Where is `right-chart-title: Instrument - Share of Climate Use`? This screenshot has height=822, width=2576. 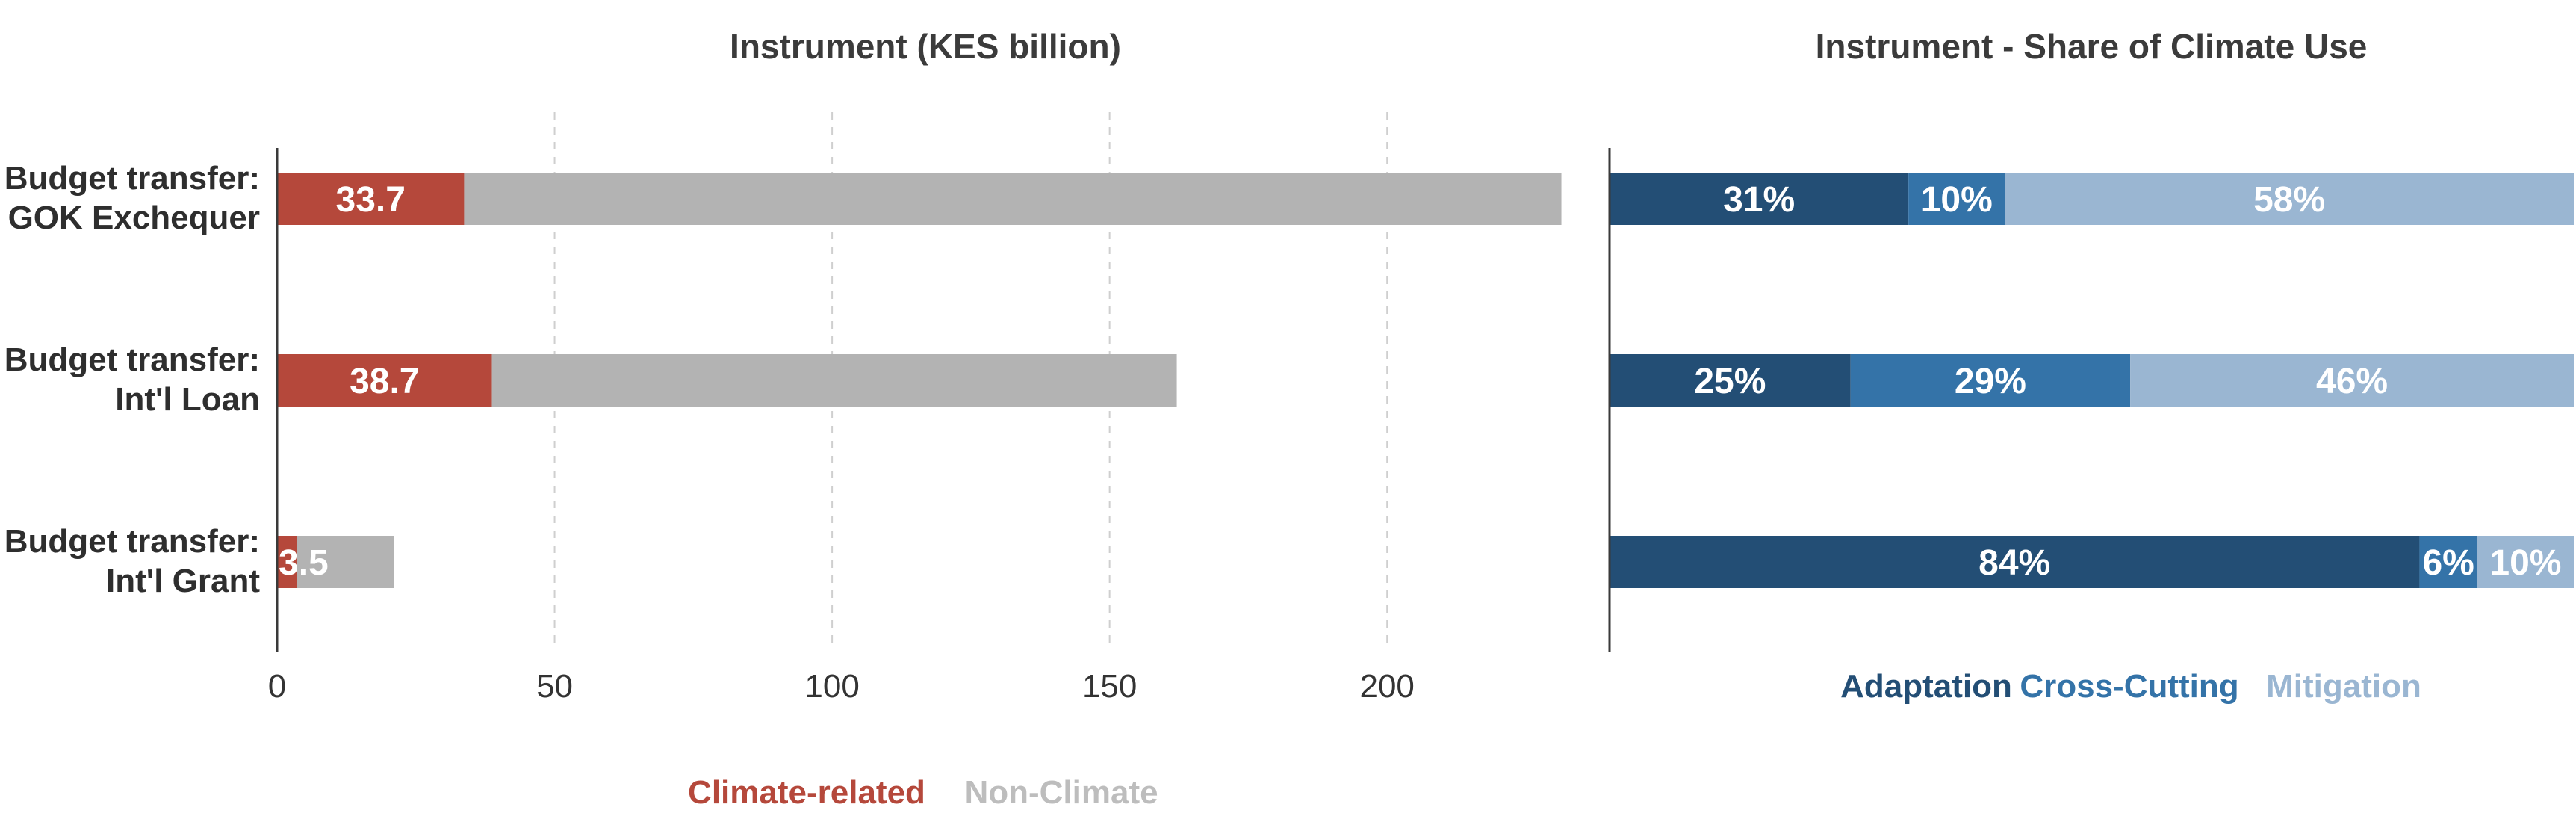 right-chart-title: Instrument - Share of Climate Use is located at coordinates (2092, 46).